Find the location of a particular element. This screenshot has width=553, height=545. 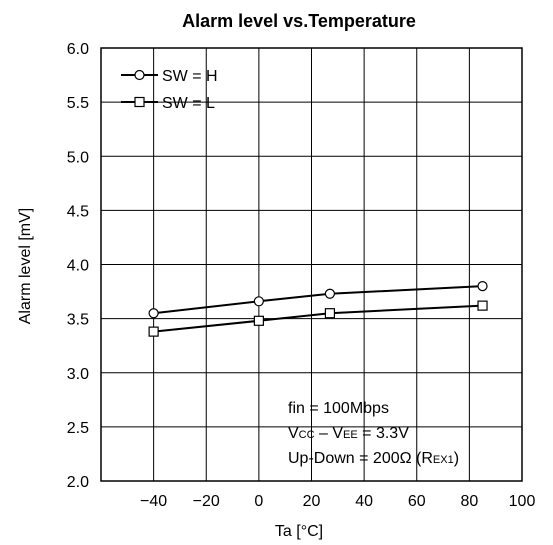

y-tick-label: 4.5 is located at coordinates (78, 211).